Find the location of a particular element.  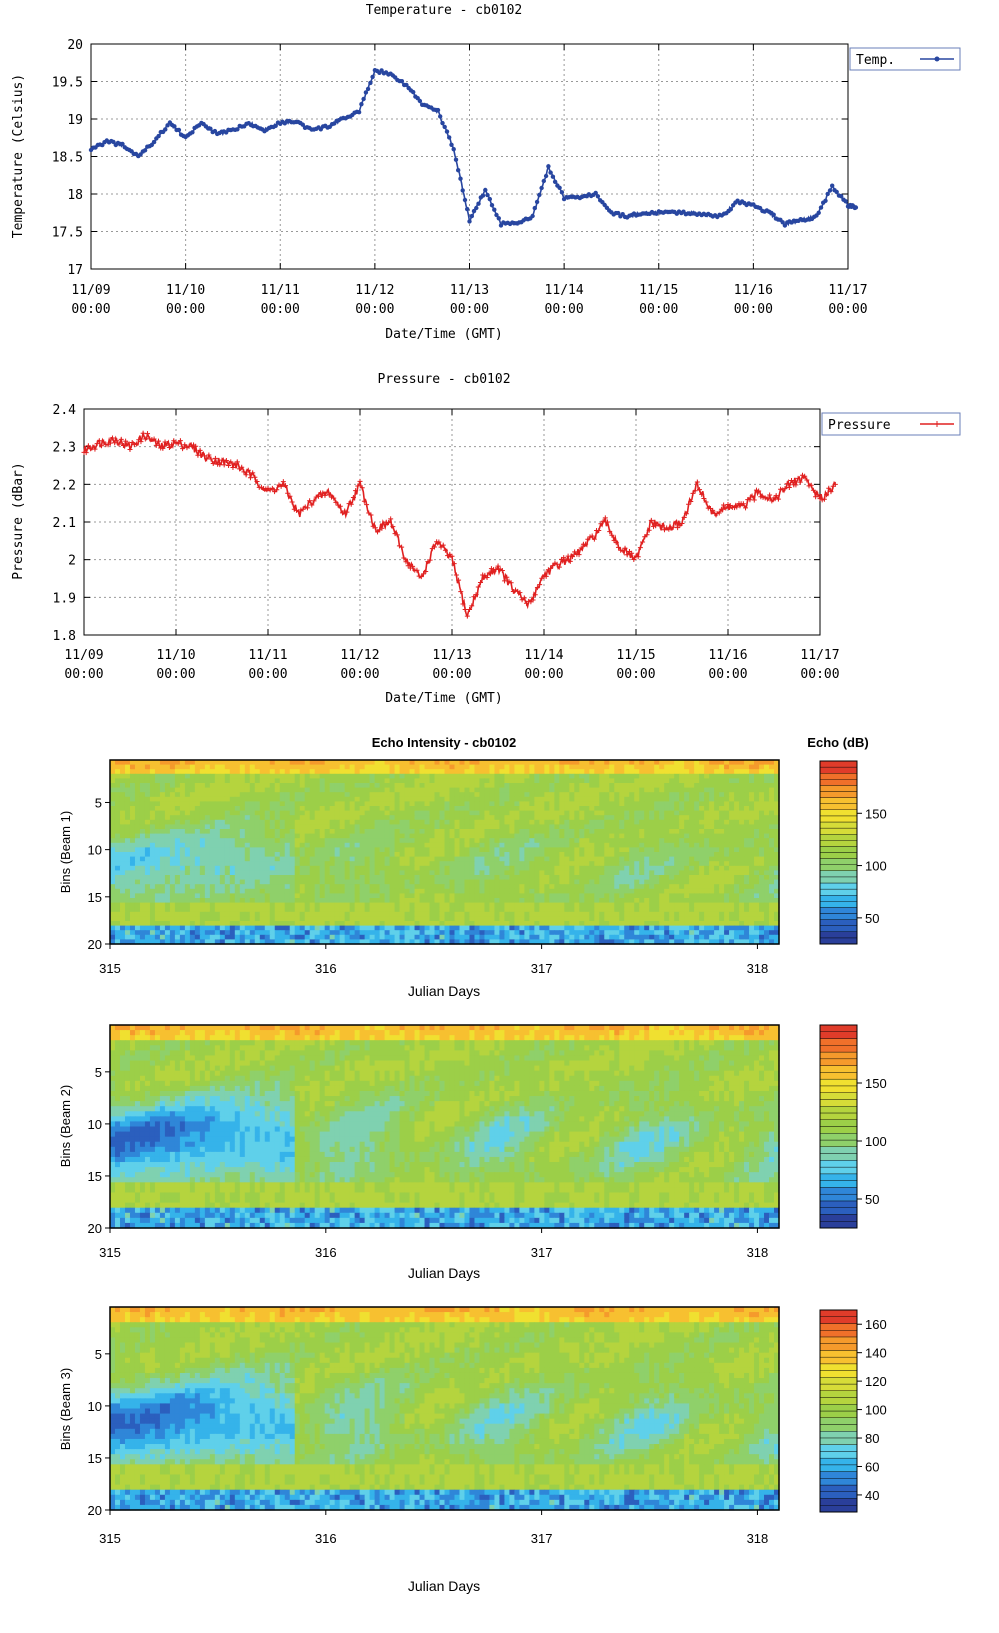

x-tick-time: 00:00 is located at coordinates (727, 674).